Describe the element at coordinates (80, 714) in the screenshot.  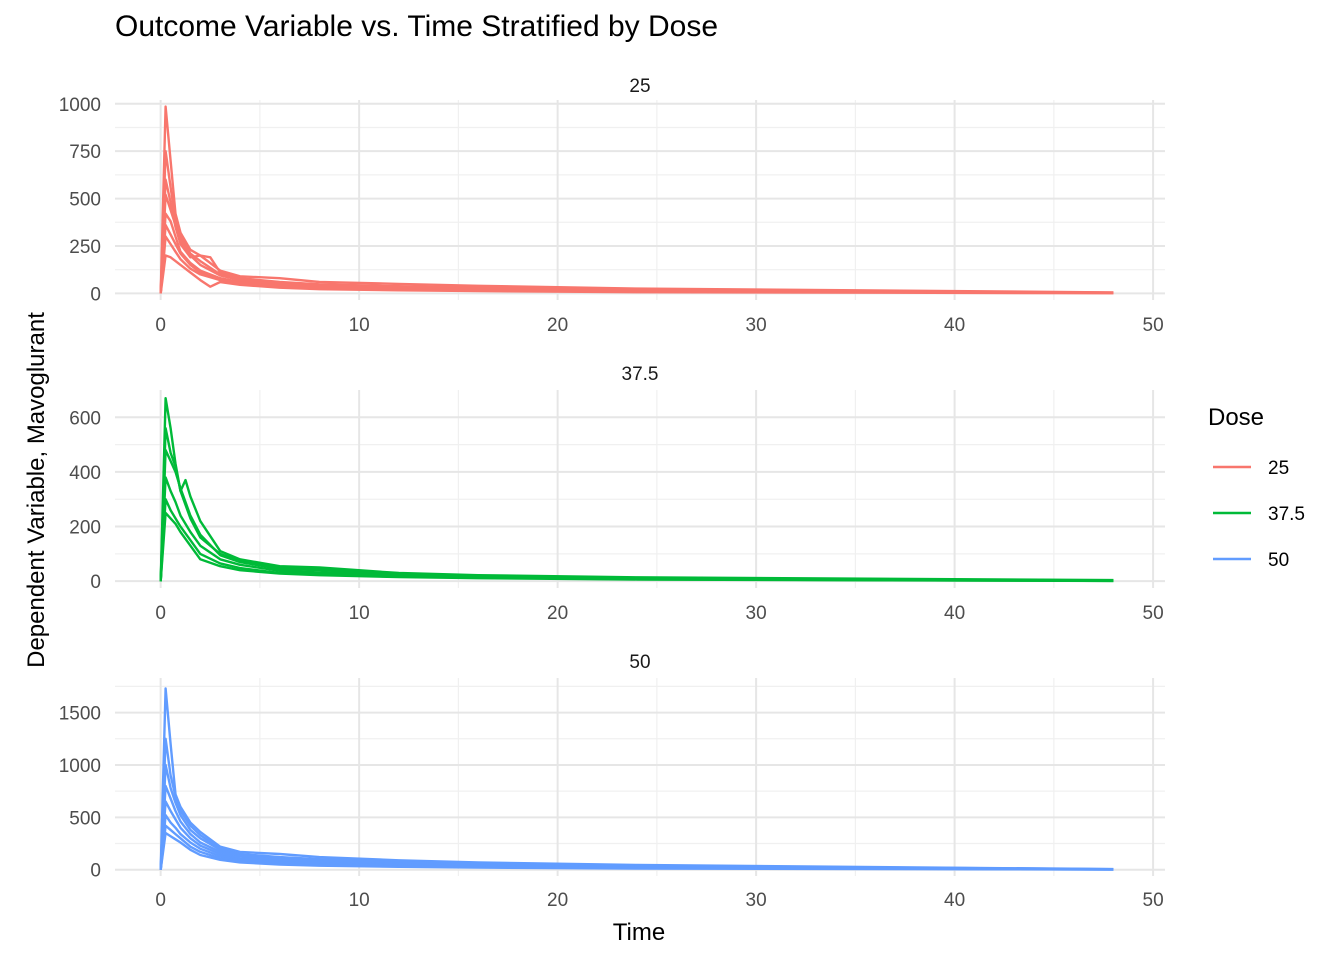
I see `y-tick-label: 1500` at that location.